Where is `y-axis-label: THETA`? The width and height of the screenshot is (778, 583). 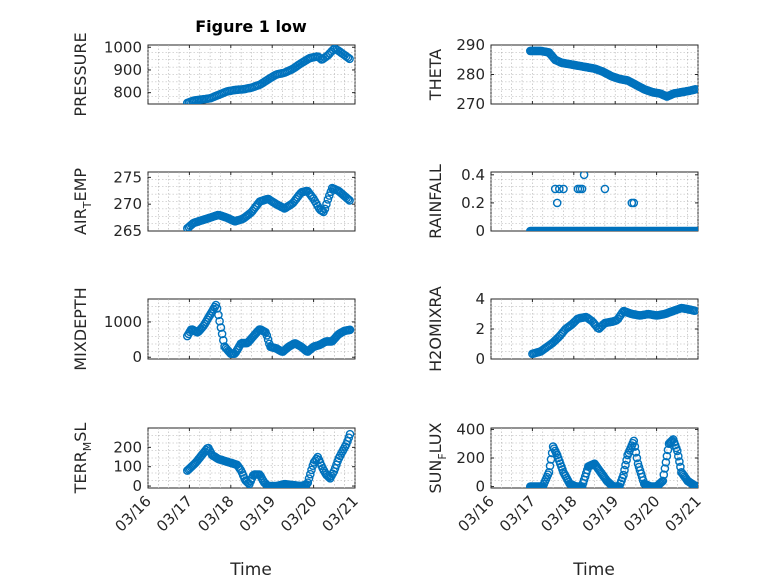 y-axis-label: THETA is located at coordinates (435, 75).